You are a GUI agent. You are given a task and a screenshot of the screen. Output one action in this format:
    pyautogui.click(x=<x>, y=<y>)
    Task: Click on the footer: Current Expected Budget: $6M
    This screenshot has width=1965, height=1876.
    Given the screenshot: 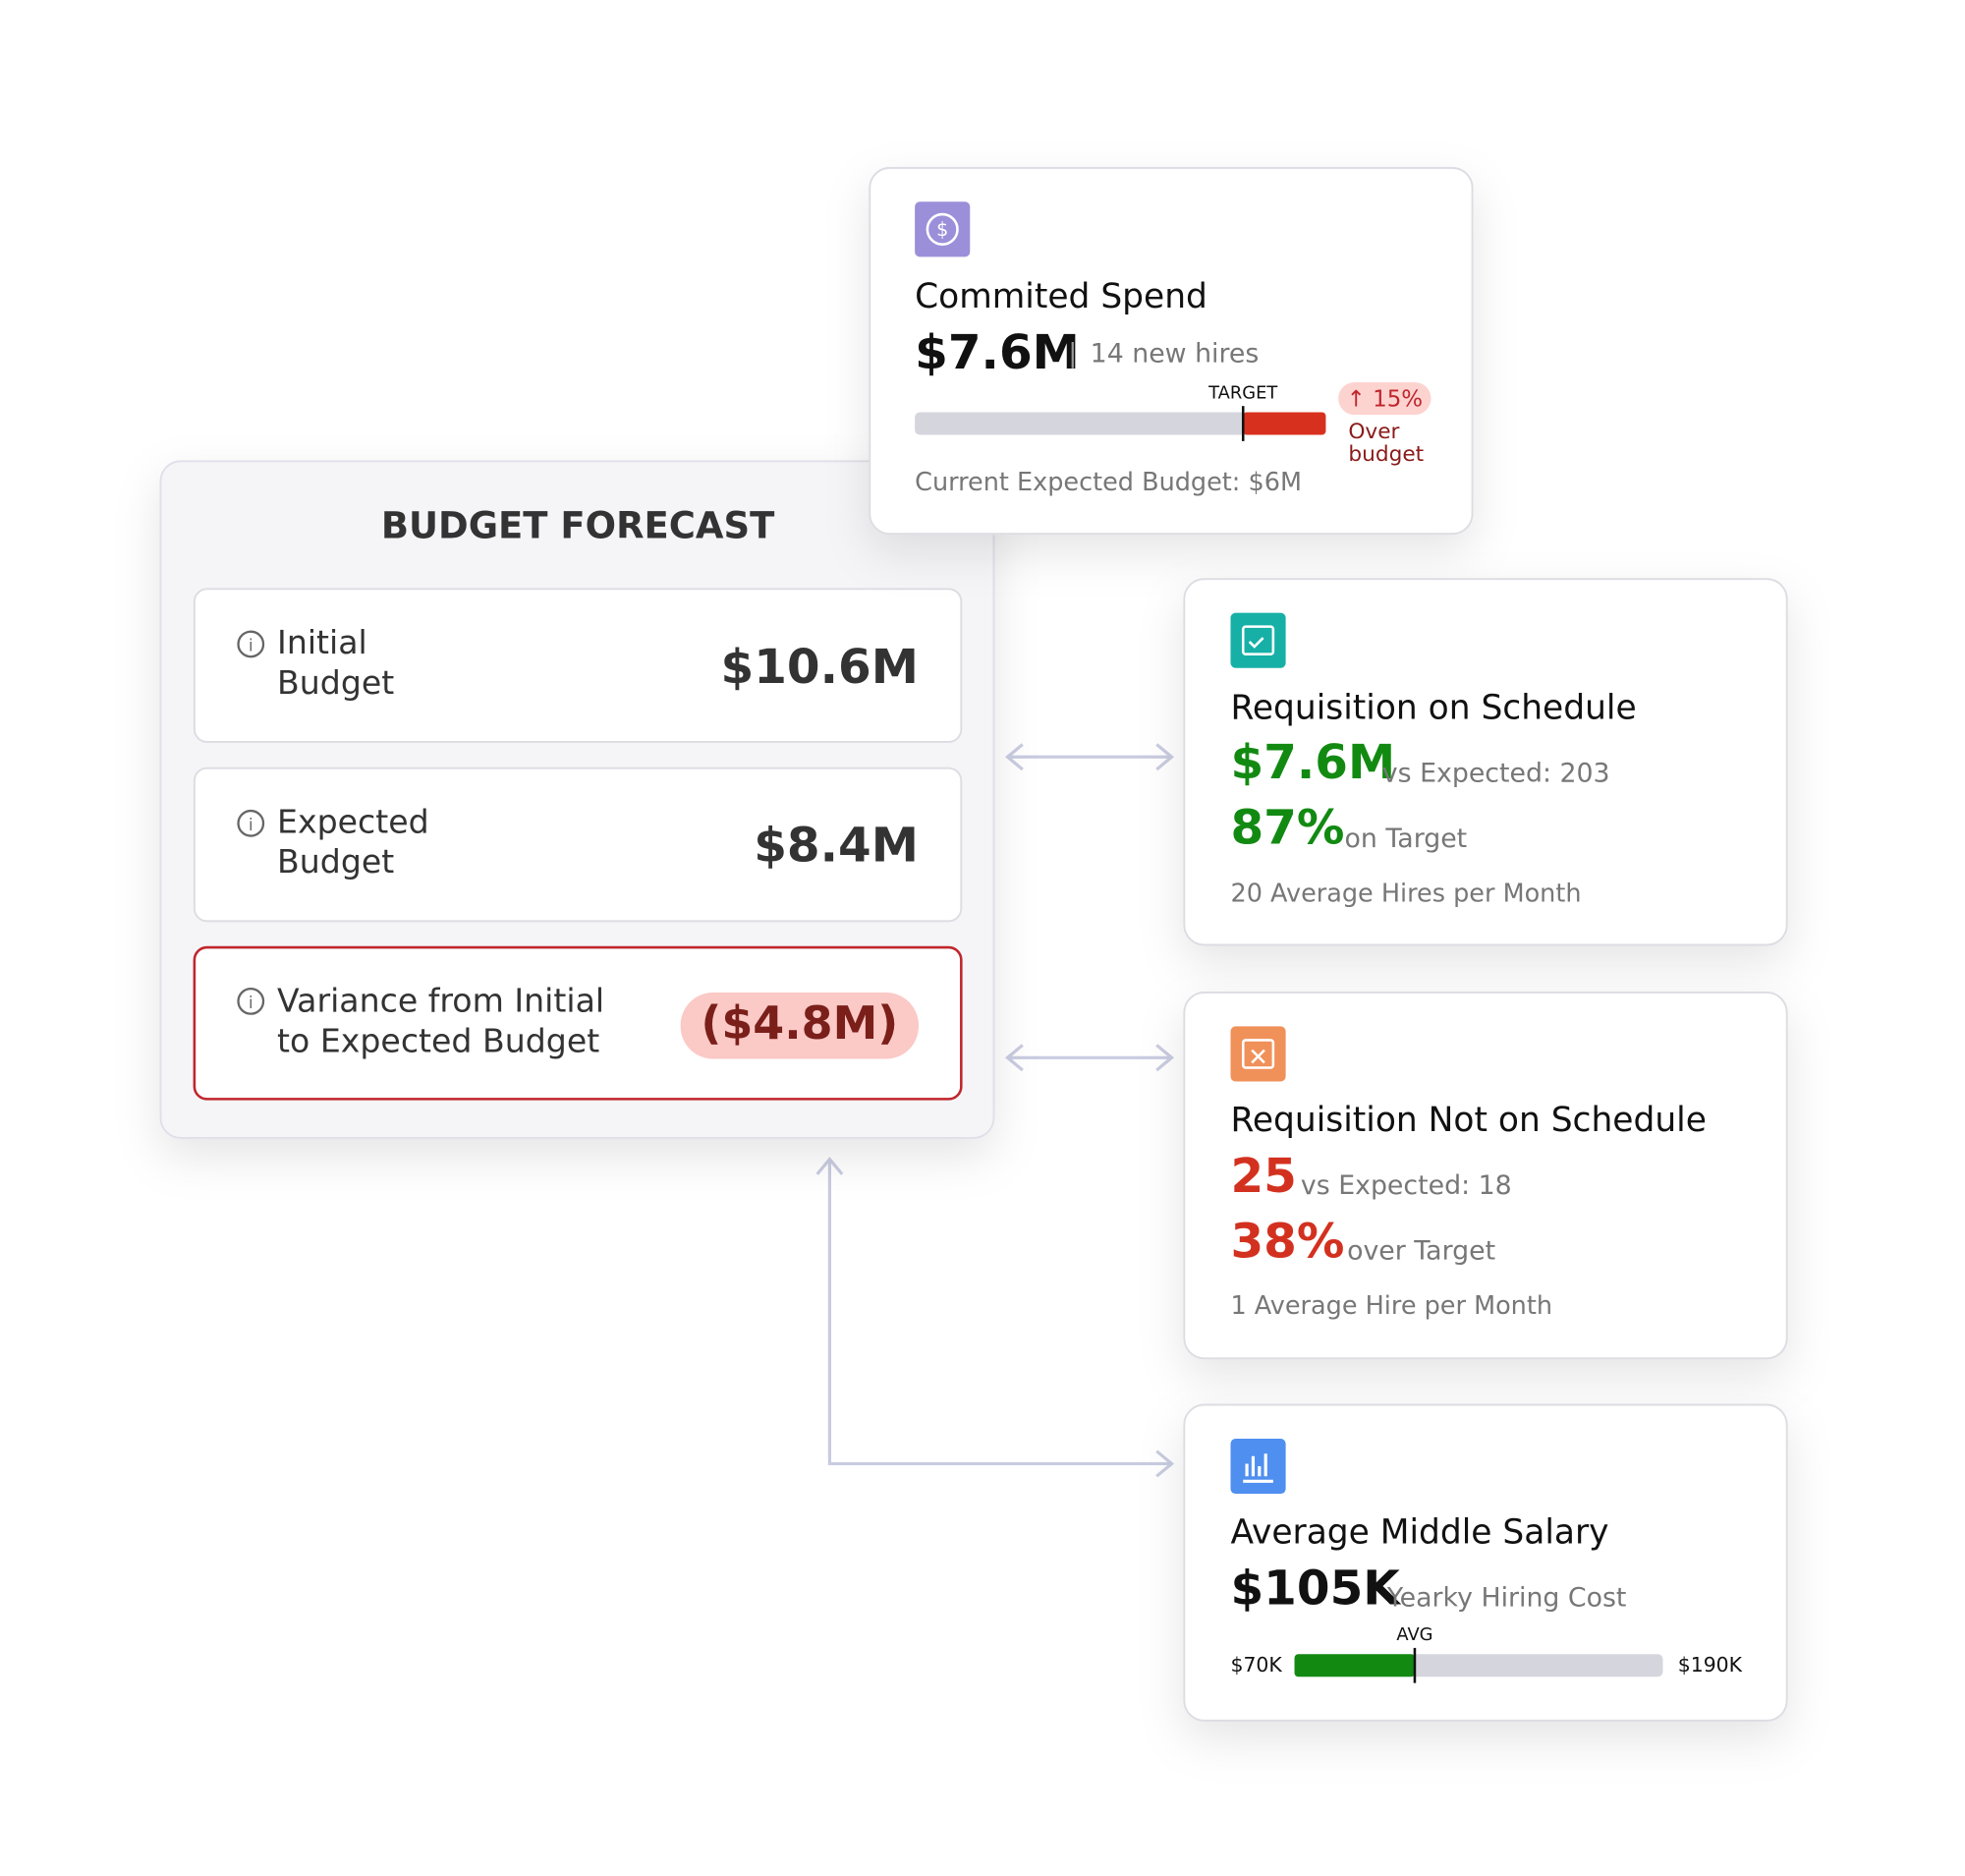 What is the action you would take?
    pyautogui.click(x=1108, y=482)
    